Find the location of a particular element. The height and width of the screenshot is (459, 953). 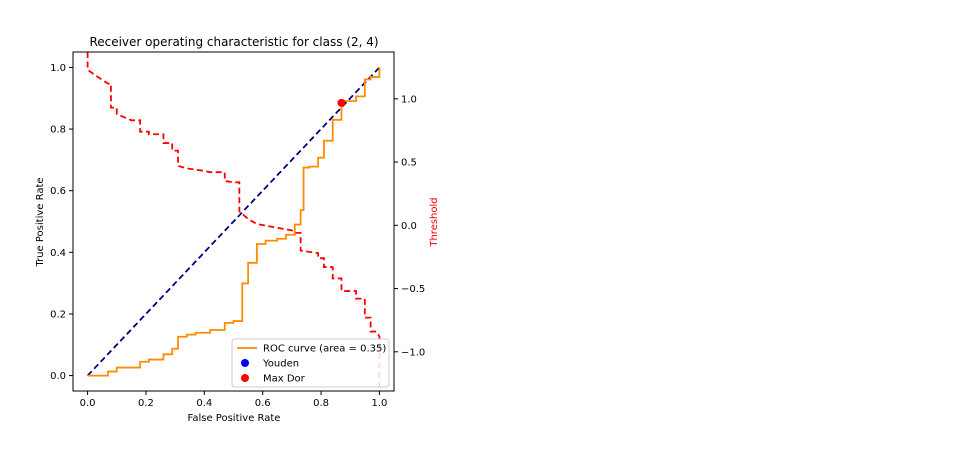

y2-axis: 1.0 0.5 0.0 −0.5 −1.0 is located at coordinates (409, 226).